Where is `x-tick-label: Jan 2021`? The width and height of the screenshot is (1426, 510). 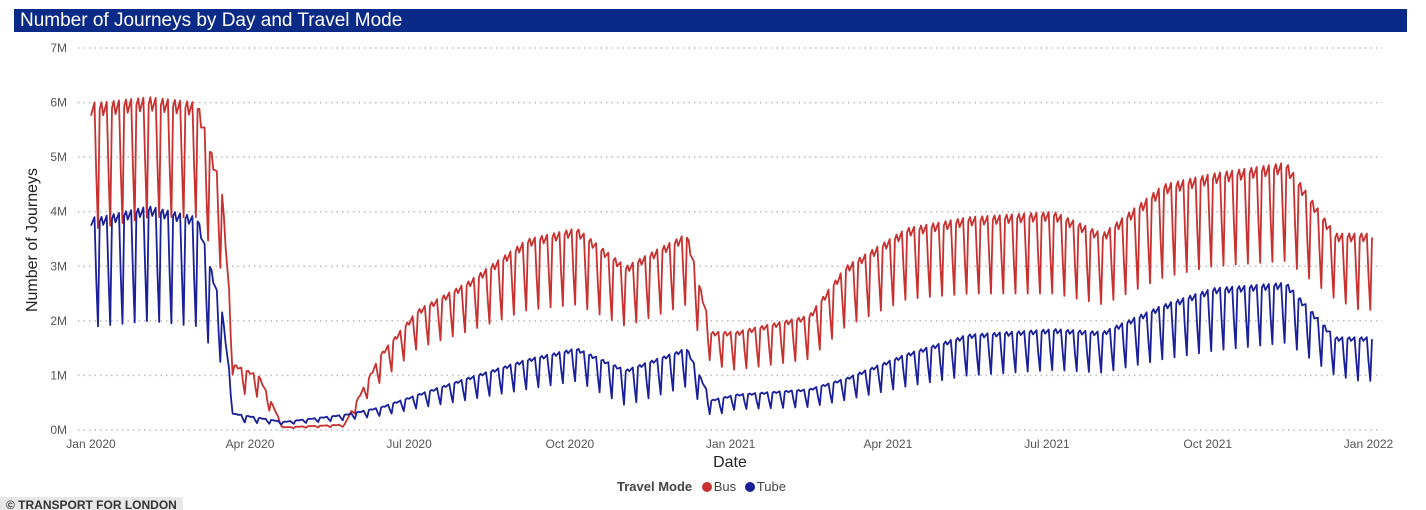
x-tick-label: Jan 2021 is located at coordinates (731, 444).